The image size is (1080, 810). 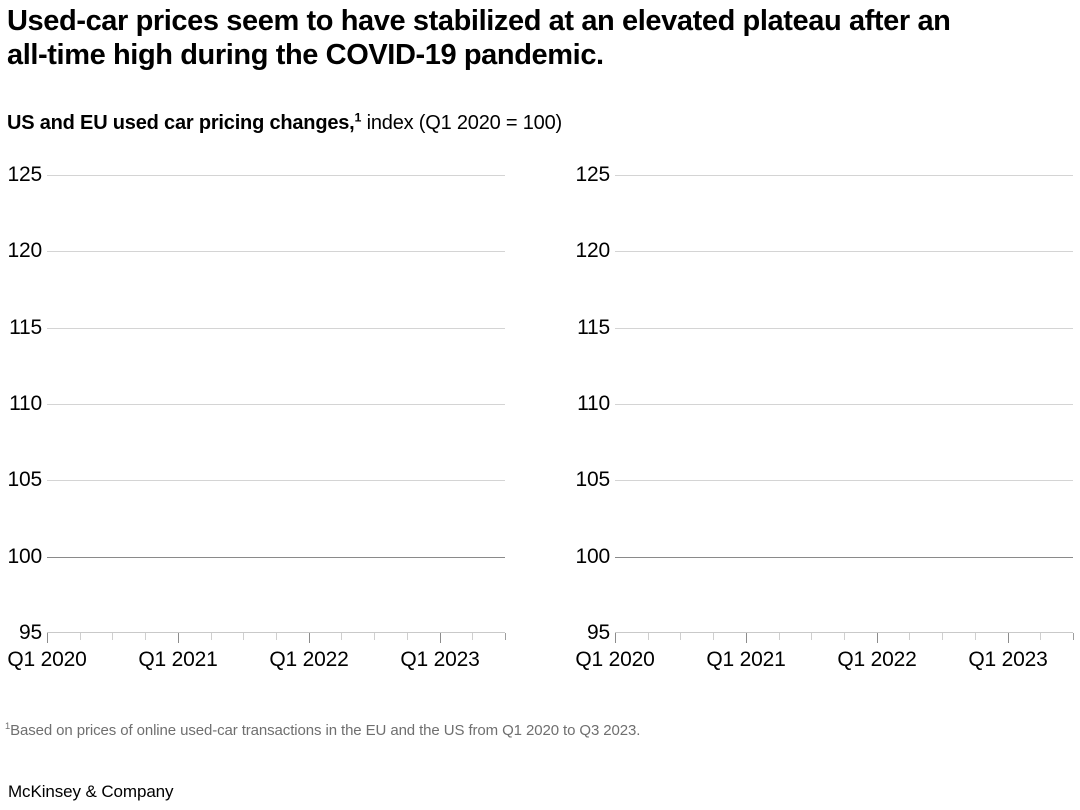 I want to click on chart-subtitle-bold: US and EU used car pricing changes,, so click(x=181, y=123).